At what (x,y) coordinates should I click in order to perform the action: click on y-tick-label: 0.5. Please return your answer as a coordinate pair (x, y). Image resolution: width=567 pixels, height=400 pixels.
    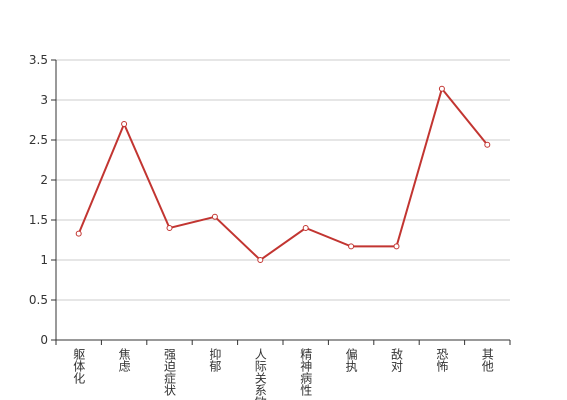
    Looking at the image, I should click on (38, 300).